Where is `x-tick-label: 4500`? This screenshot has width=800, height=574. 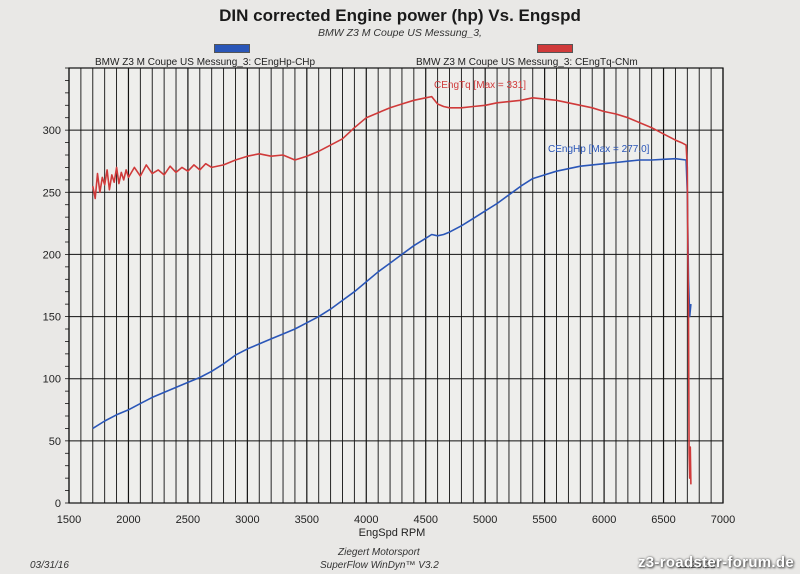
x-tick-label: 4500 is located at coordinates (425, 520).